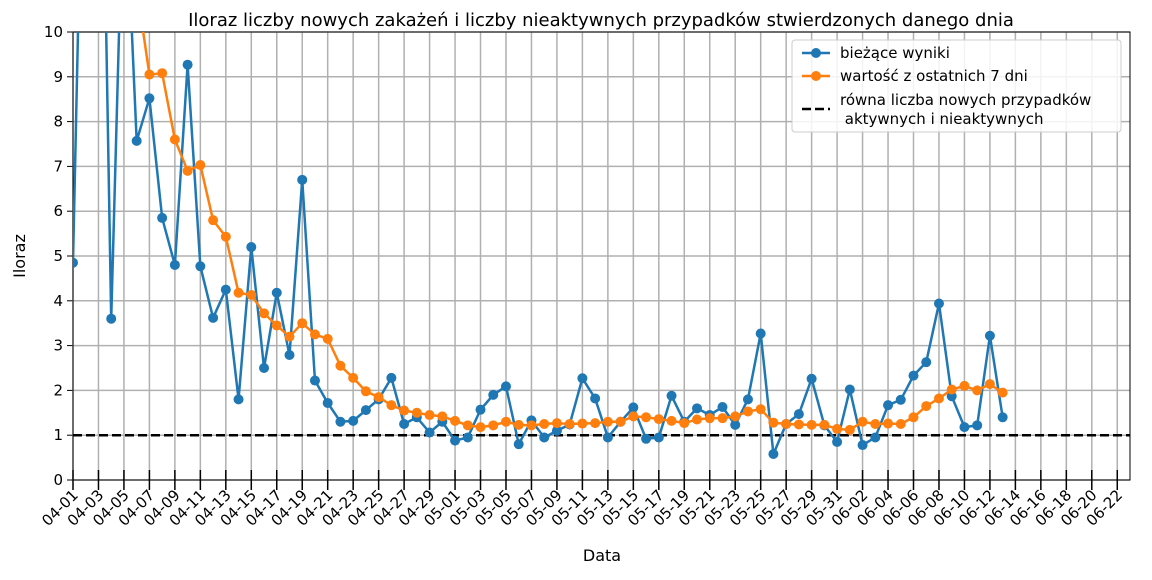  Describe the element at coordinates (58, 256) in the screenshot. I see `y-tick-label: 5` at that location.